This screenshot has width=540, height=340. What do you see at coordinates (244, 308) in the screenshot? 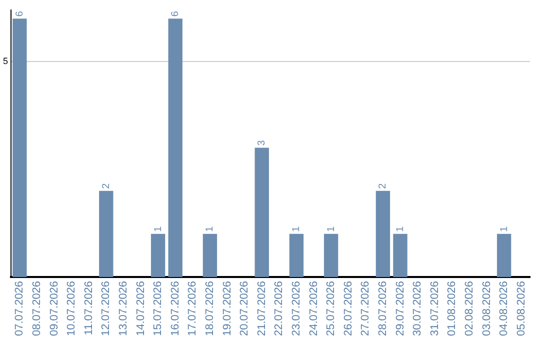
I see `x-tick-label: 20.07.2026` at bounding box center [244, 308].